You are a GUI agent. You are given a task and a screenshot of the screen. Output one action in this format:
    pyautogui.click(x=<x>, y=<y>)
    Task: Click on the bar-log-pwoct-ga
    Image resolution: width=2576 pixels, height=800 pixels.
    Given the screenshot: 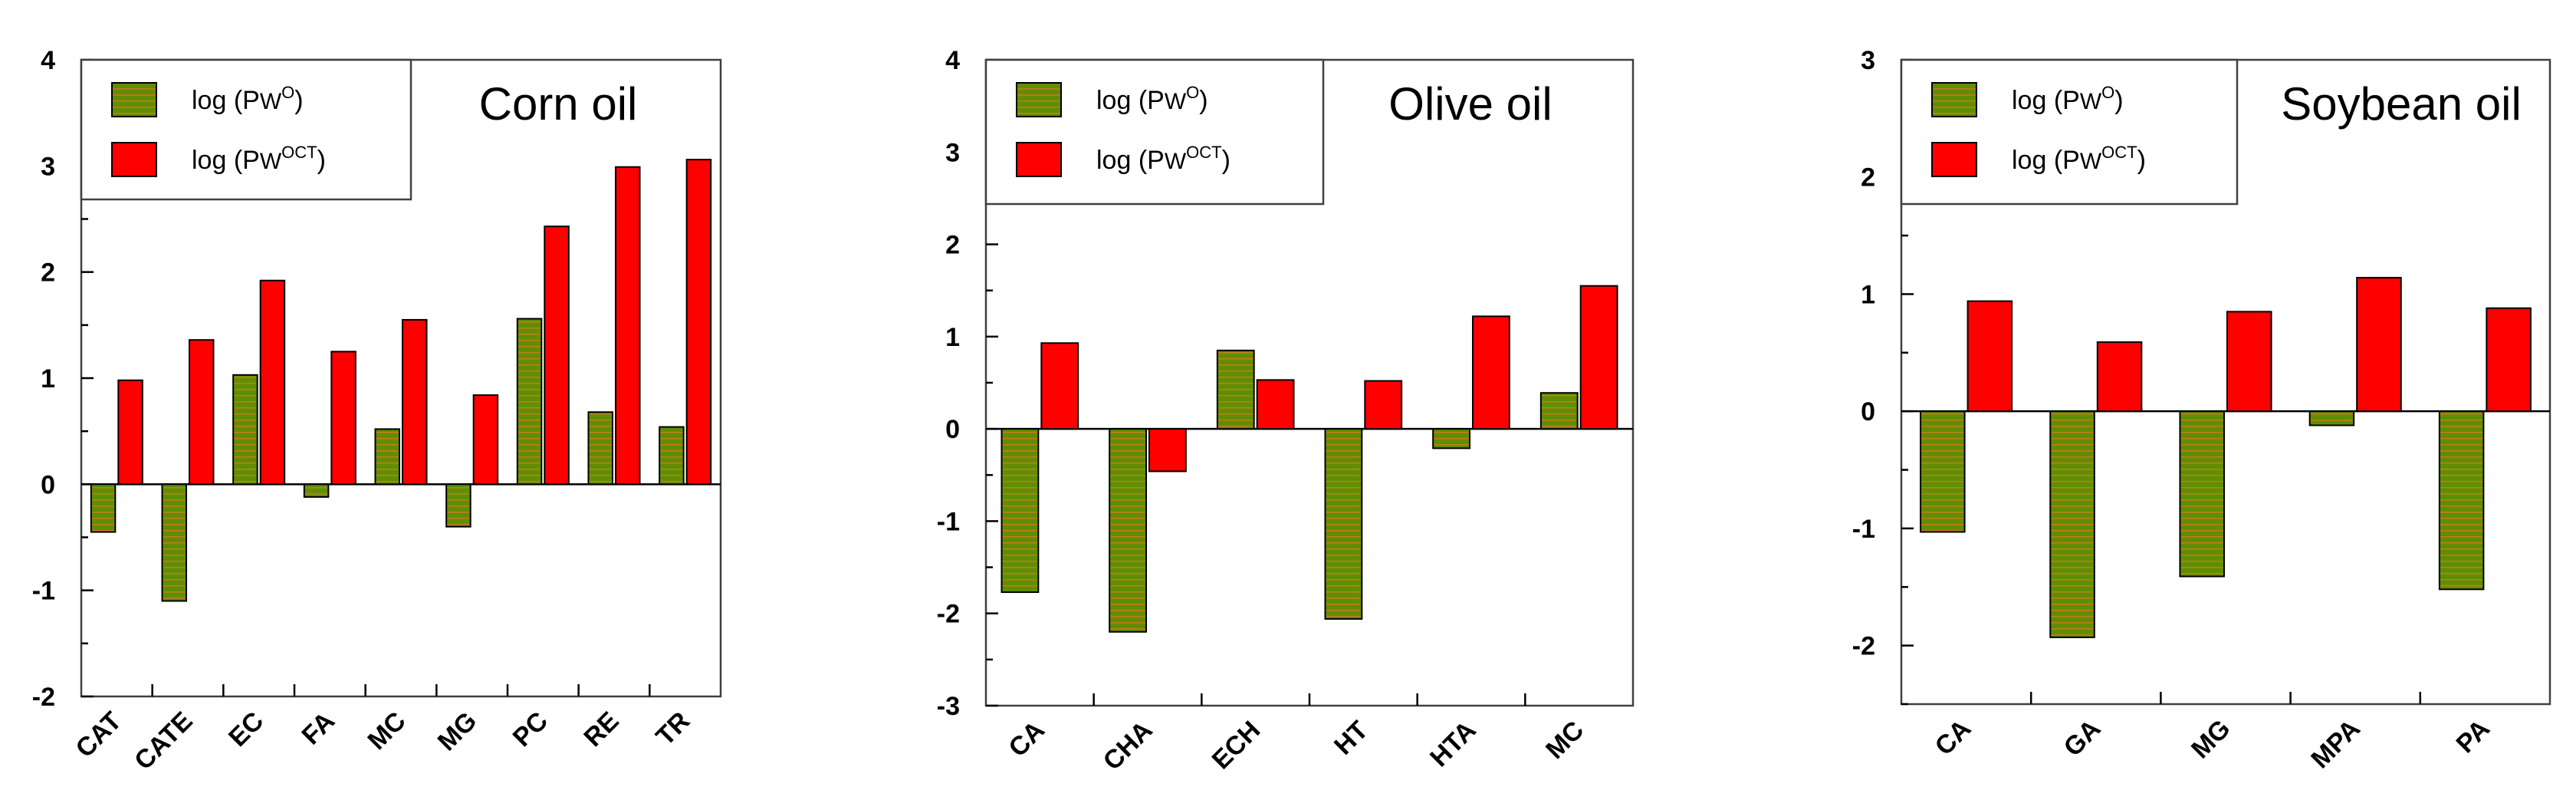 What is the action you would take?
    pyautogui.click(x=2120, y=377)
    